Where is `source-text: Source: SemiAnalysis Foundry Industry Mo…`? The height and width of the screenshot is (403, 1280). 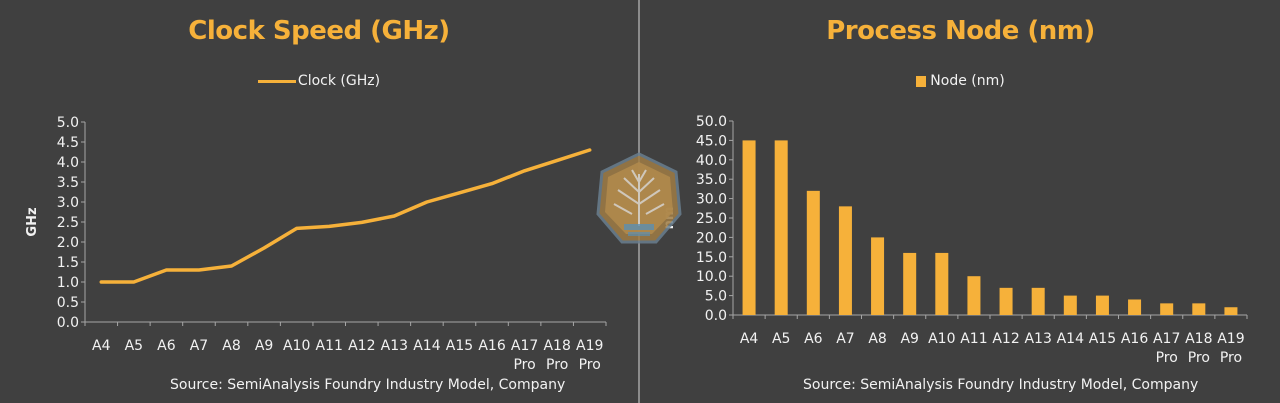 source-text: Source: SemiAnalysis Foundry Industry Mo… is located at coordinates (1001, 385).